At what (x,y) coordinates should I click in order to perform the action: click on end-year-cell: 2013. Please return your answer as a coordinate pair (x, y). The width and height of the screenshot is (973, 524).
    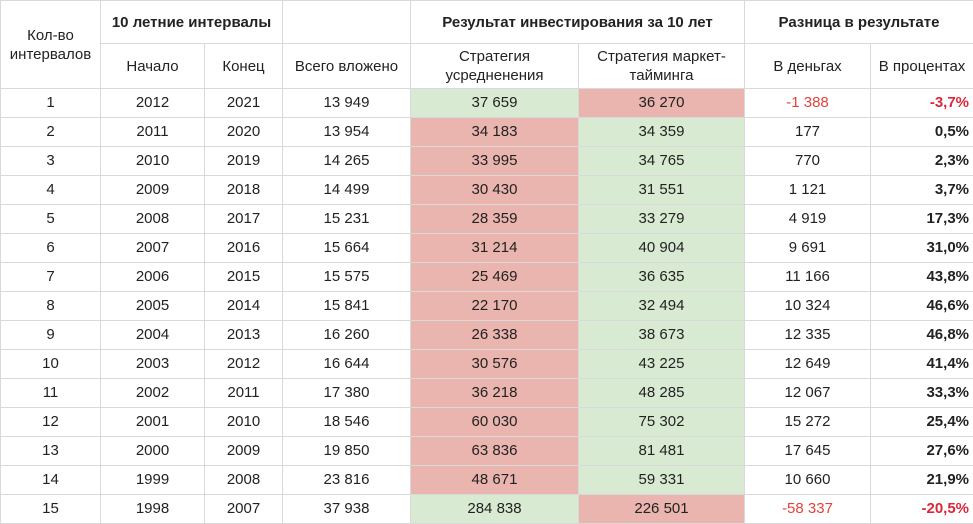
    Looking at the image, I should click on (244, 335).